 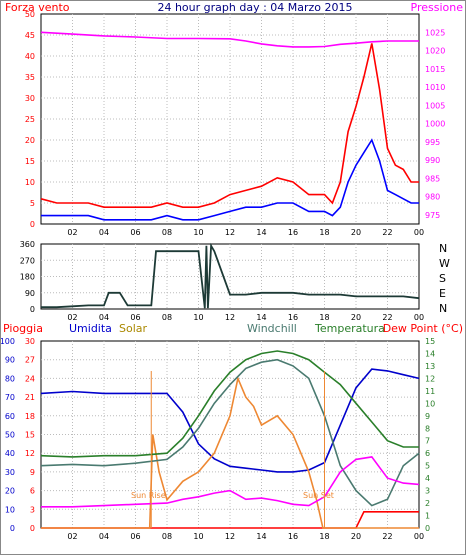 What do you see at coordinates (30, 56) in the screenshot?
I see `wind-tick-label: 40` at bounding box center [30, 56].